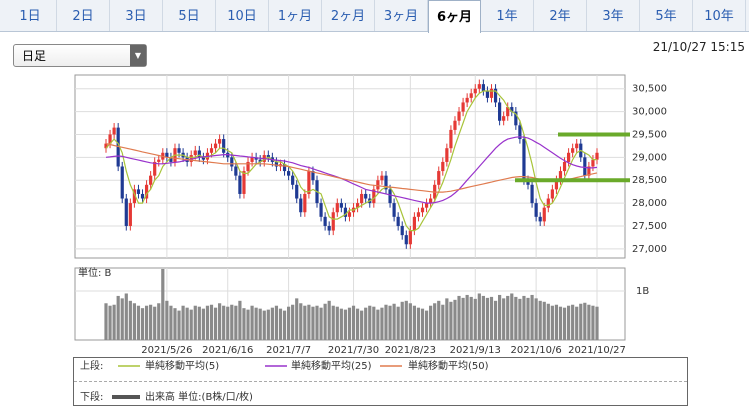 The width and height of the screenshot is (749, 406). I want to click on period-tab: 2年, so click(560, 15).